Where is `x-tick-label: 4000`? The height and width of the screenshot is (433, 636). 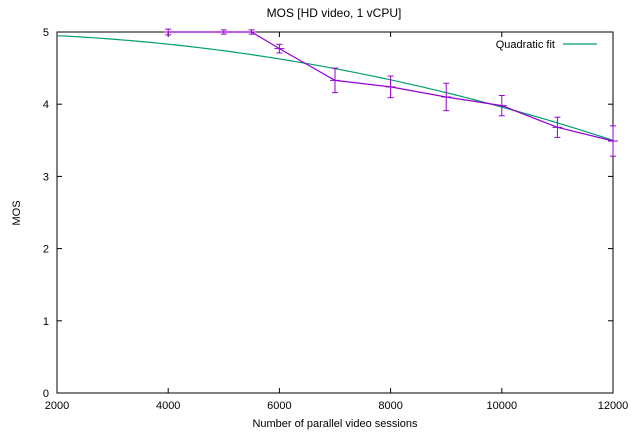
x-tick-label: 4000 is located at coordinates (168, 406).